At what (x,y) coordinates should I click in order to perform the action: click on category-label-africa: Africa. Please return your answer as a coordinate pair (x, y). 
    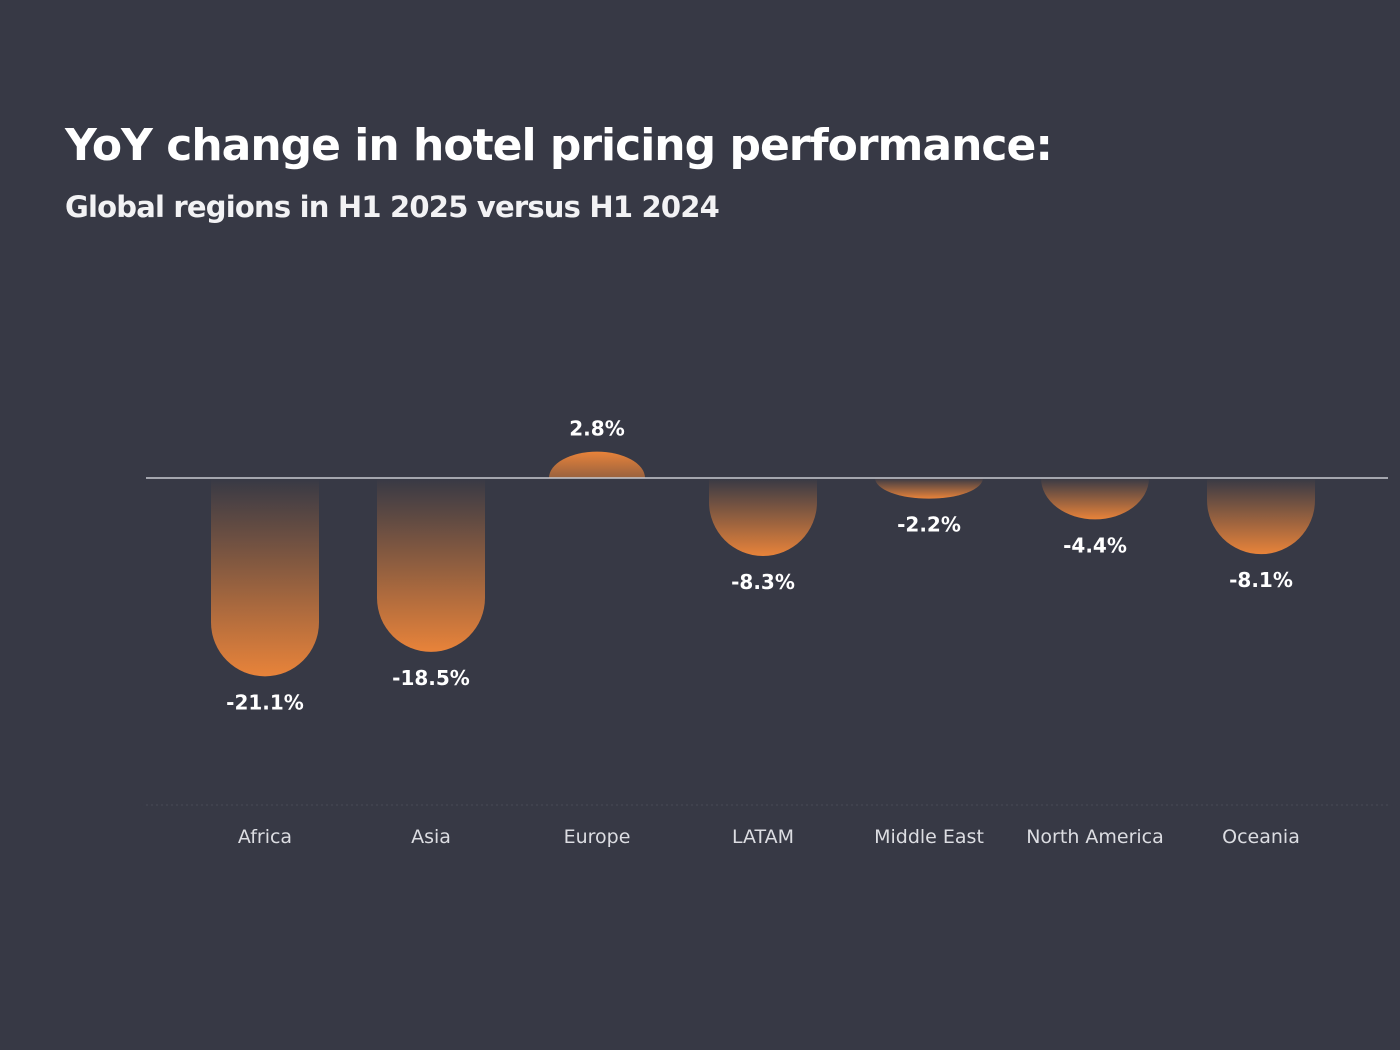
    Looking at the image, I should click on (265, 837).